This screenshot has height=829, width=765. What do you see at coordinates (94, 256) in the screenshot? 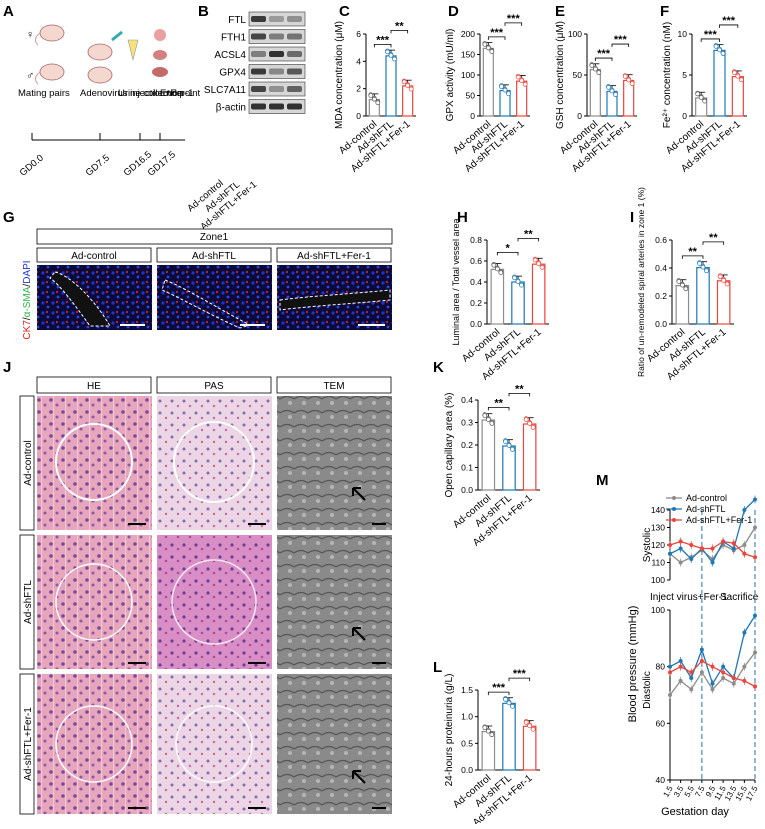
I see `column-header-ad-control: Ad-control` at bounding box center [94, 256].